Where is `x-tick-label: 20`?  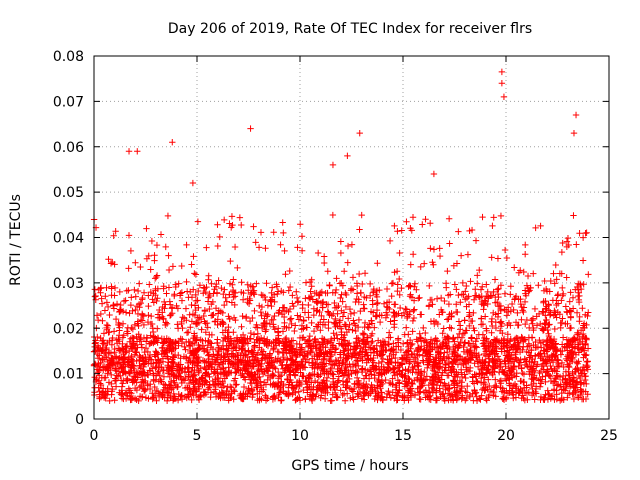 x-tick-label: 20 is located at coordinates (506, 436).